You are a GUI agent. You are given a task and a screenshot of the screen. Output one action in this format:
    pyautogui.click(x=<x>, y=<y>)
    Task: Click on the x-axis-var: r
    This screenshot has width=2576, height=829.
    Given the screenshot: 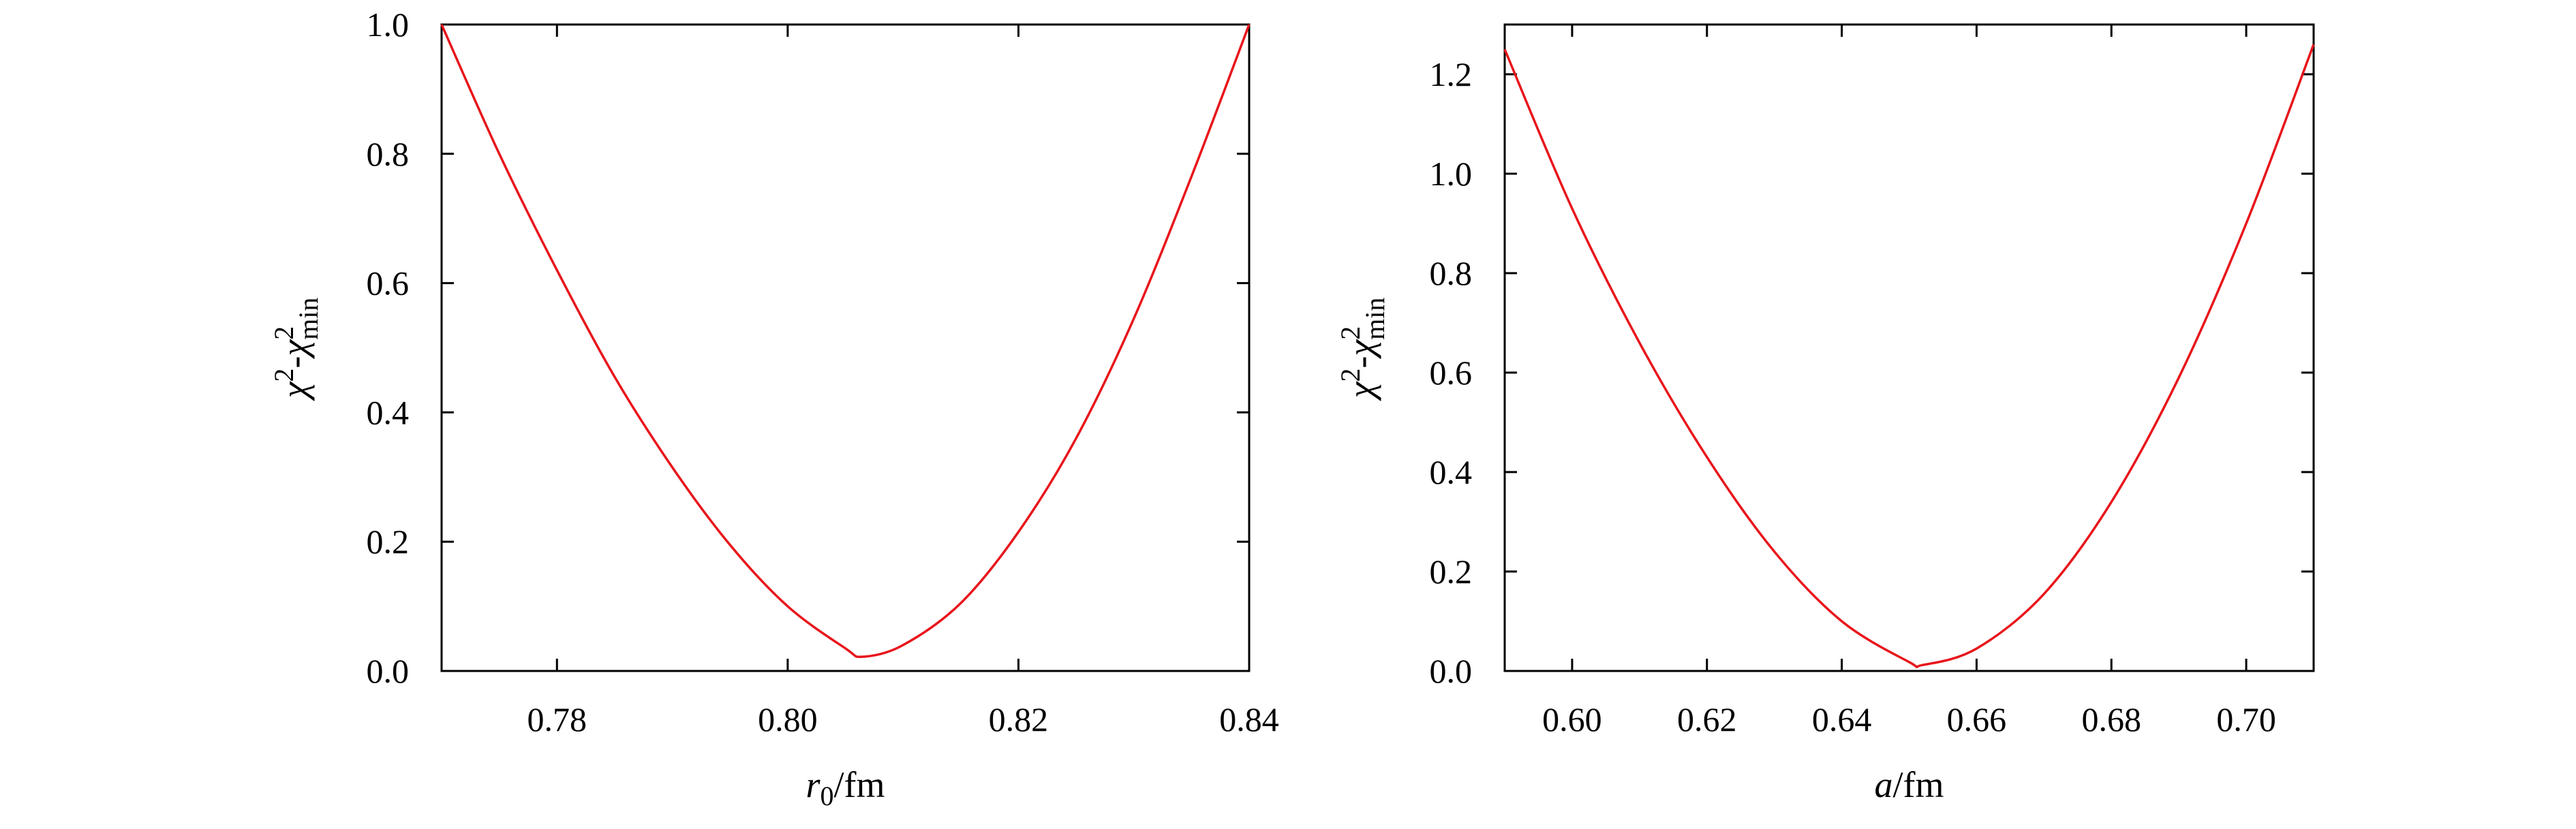 What is the action you would take?
    pyautogui.click(x=813, y=784)
    